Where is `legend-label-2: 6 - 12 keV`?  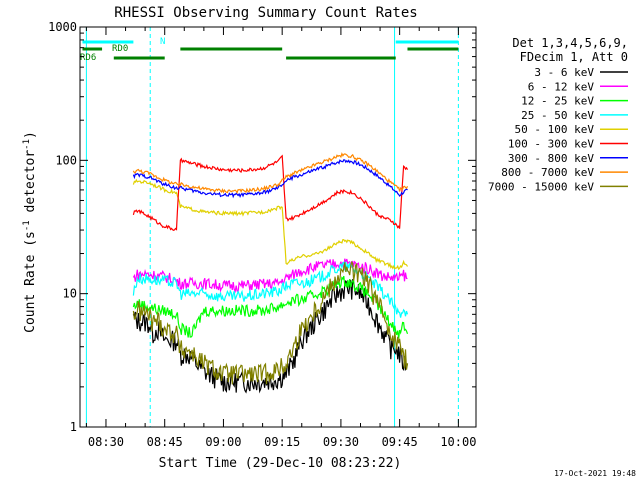 legend-label-2: 6 - 12 keV is located at coordinates (561, 86).